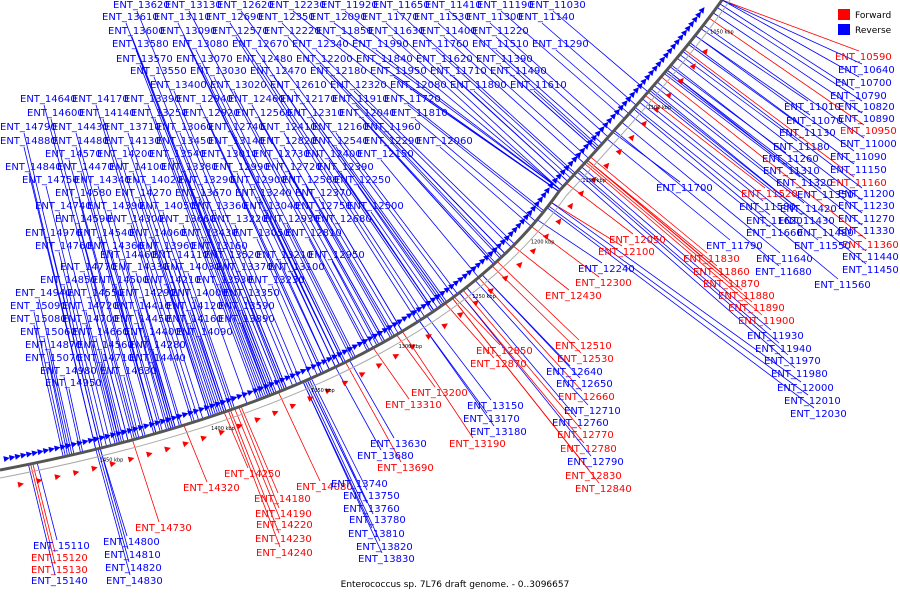  Describe the element at coordinates (500, 44) in the screenshot. I see `reverse-gene-label: ENT_11510` at that location.